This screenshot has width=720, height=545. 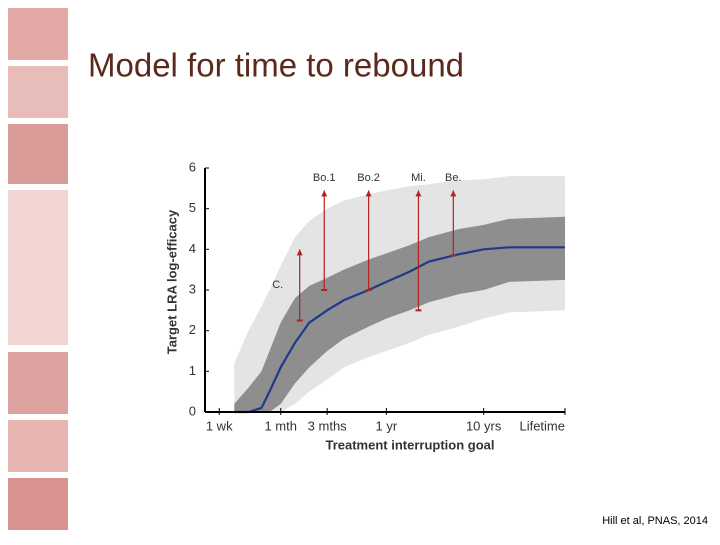 What do you see at coordinates (324, 178) in the screenshot?
I see `annotation-label: Bo.1` at bounding box center [324, 178].